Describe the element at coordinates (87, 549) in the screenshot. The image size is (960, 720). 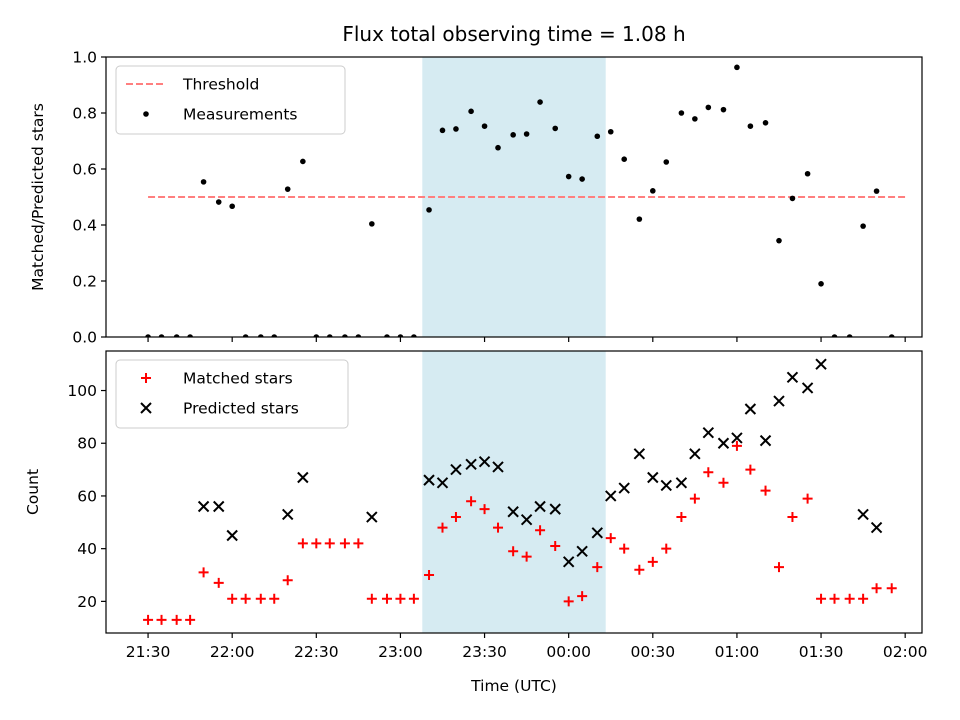
I see `bottom-y-tick-label: 40` at that location.